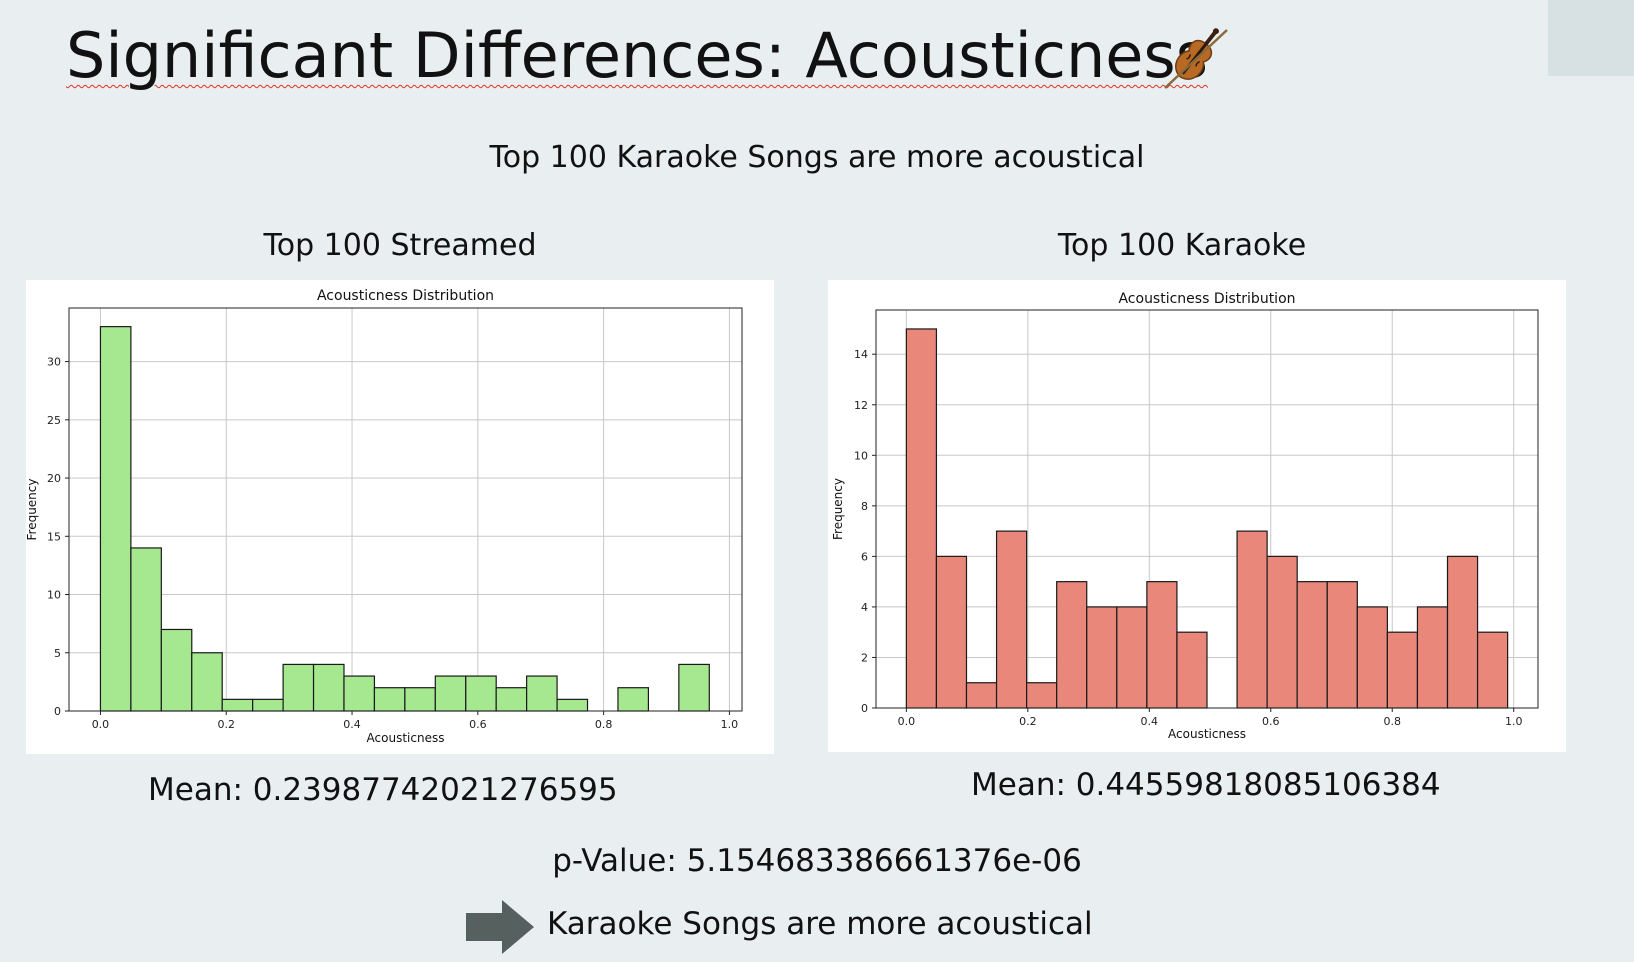 The width and height of the screenshot is (1634, 962). I want to click on y-tick-label: 2, so click(864, 657).